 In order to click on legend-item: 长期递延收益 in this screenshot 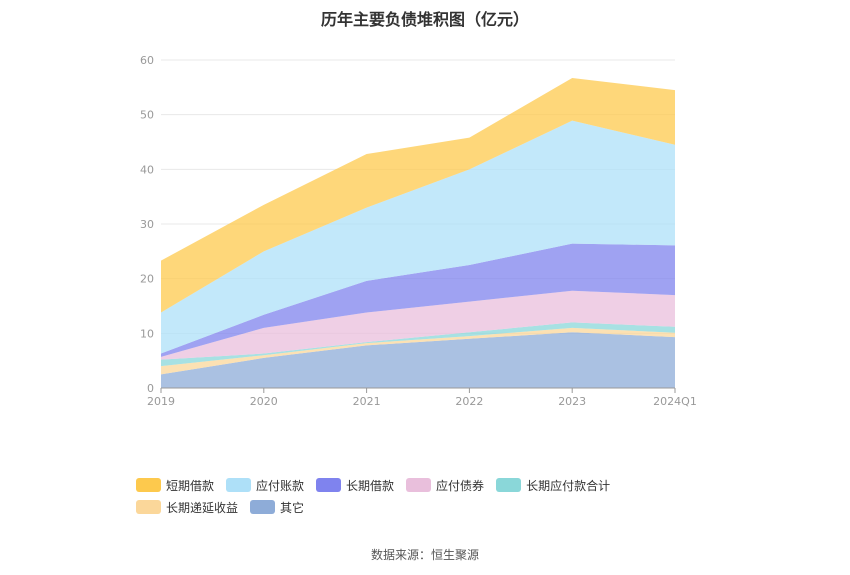, I will do `click(187, 507)`.